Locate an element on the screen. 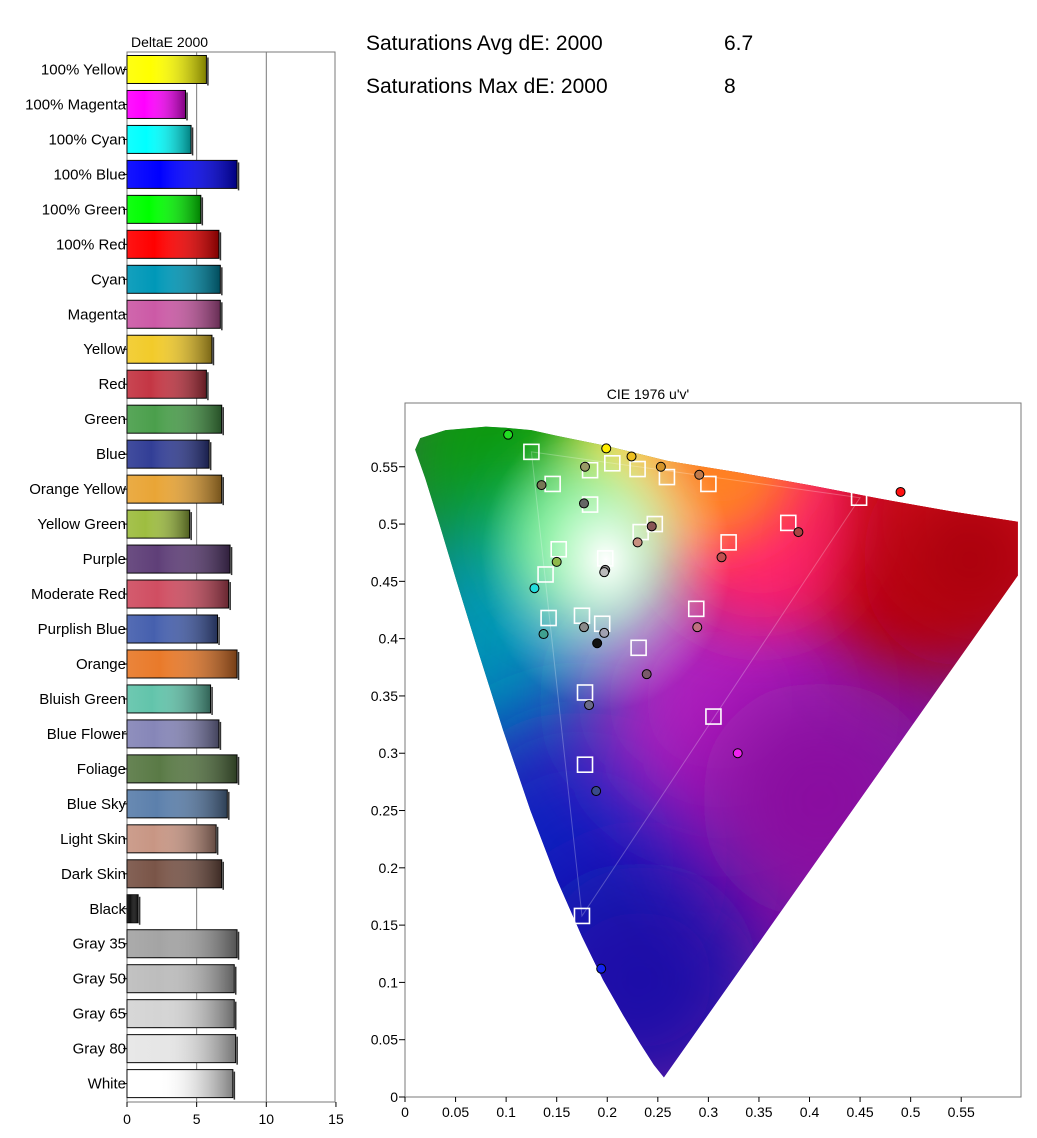 This screenshot has width=1037, height=1138. category-label: 100% Red is located at coordinates (91, 244).